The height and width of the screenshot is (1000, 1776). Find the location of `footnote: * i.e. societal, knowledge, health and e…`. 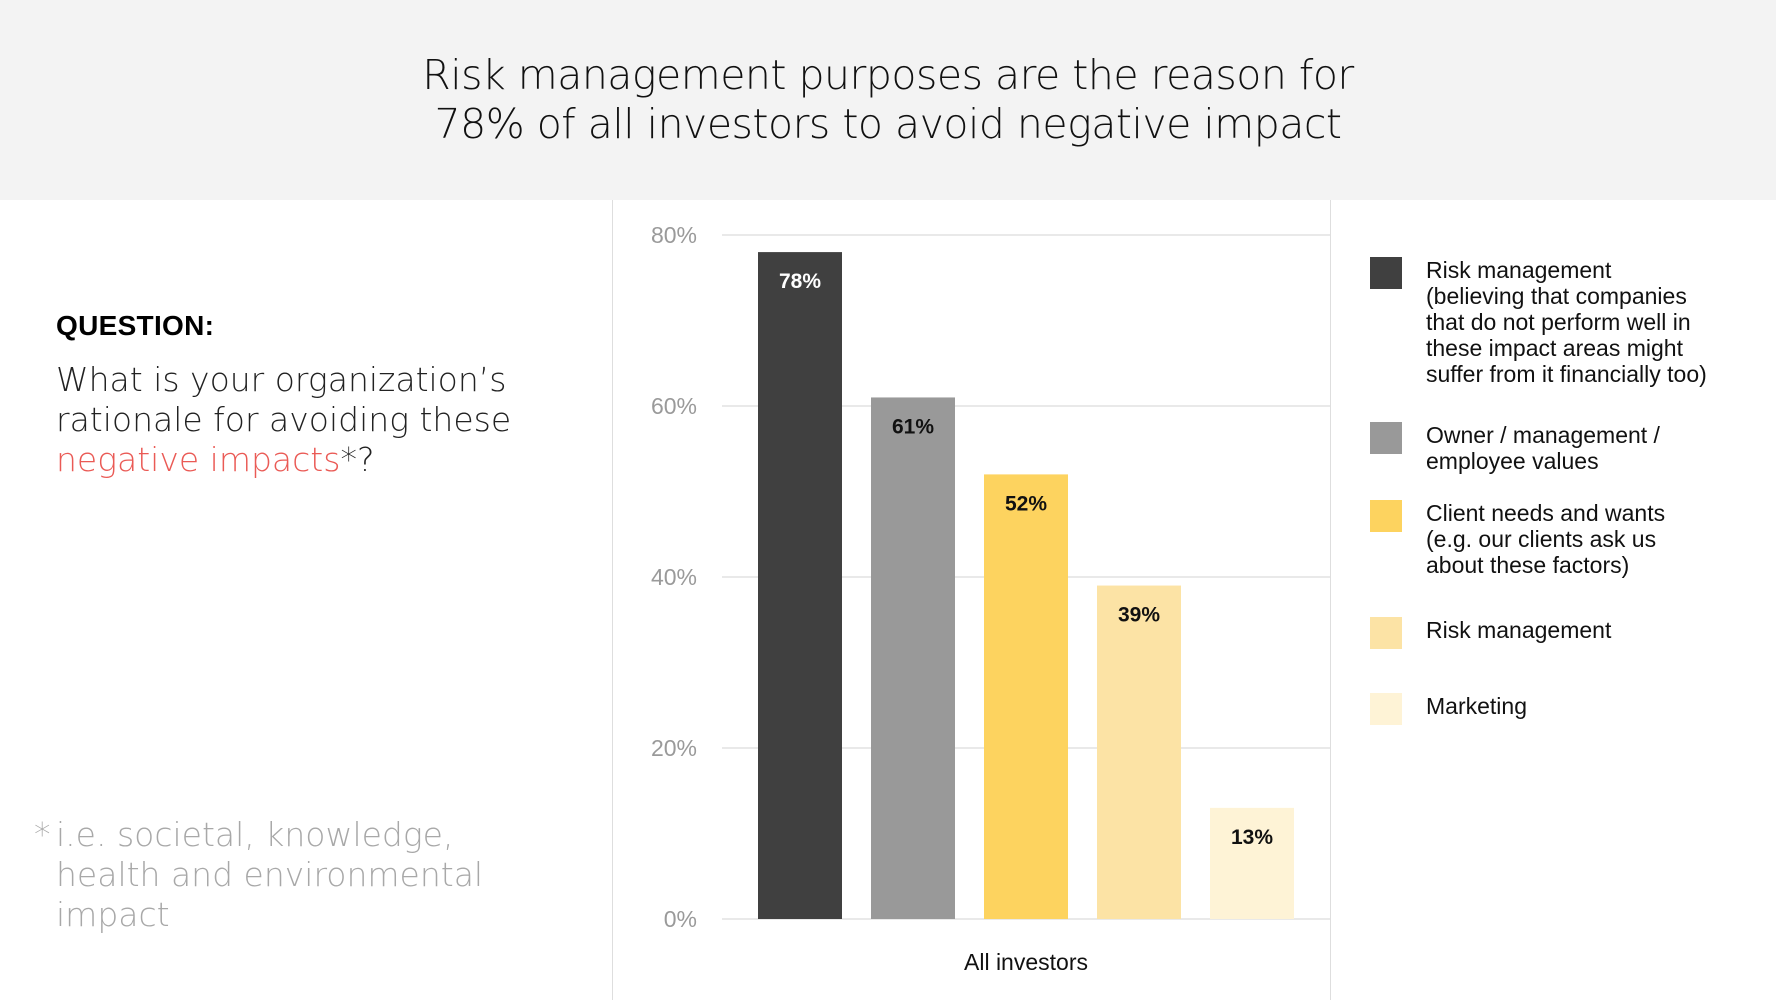

footnote: * i.e. societal, knowledge, health and e… is located at coordinates (280, 875).